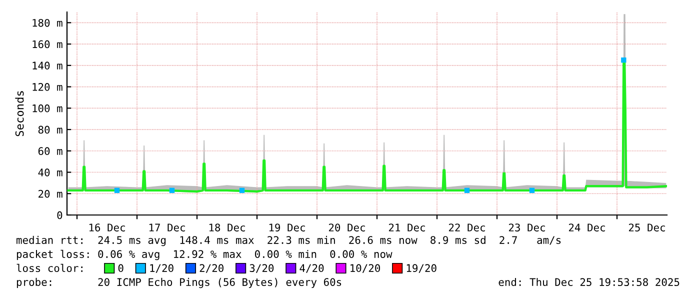 The height and width of the screenshot is (297, 697). Describe the element at coordinates (19, 113) in the screenshot. I see `y-axis-title: Seconds` at that location.